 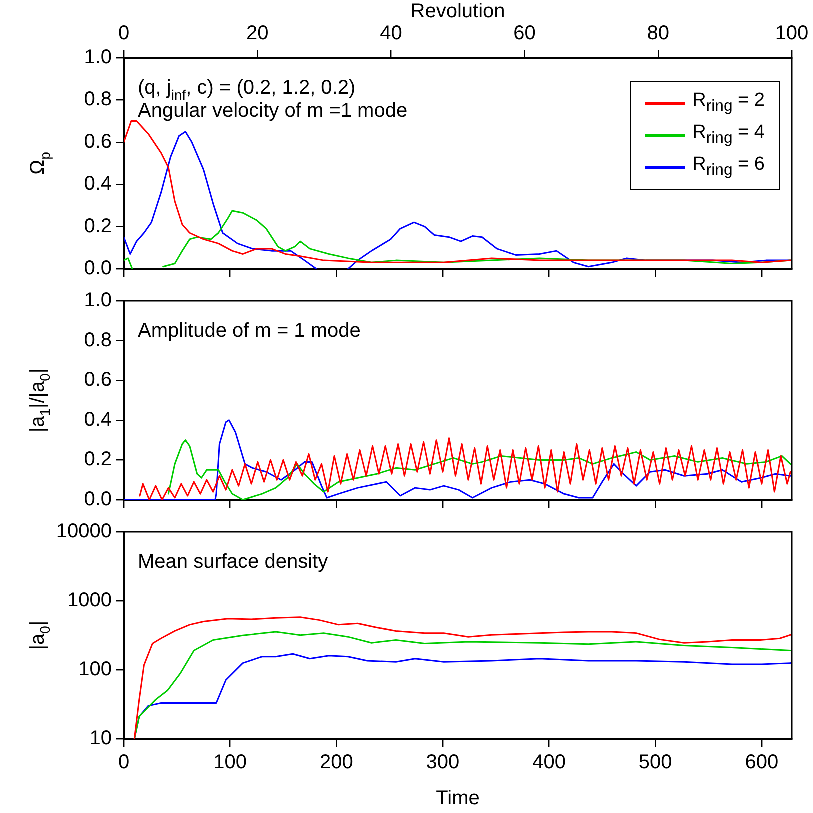 What do you see at coordinates (792, 33) in the screenshot?
I see `x2-tick-label: 100` at bounding box center [792, 33].